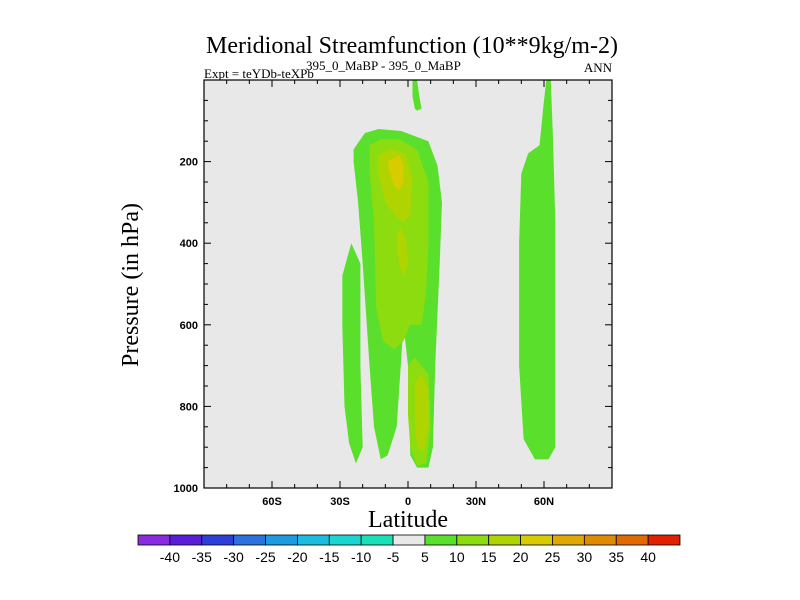  What do you see at coordinates (544, 502) in the screenshot?
I see `x-tick-label: 60N` at bounding box center [544, 502].